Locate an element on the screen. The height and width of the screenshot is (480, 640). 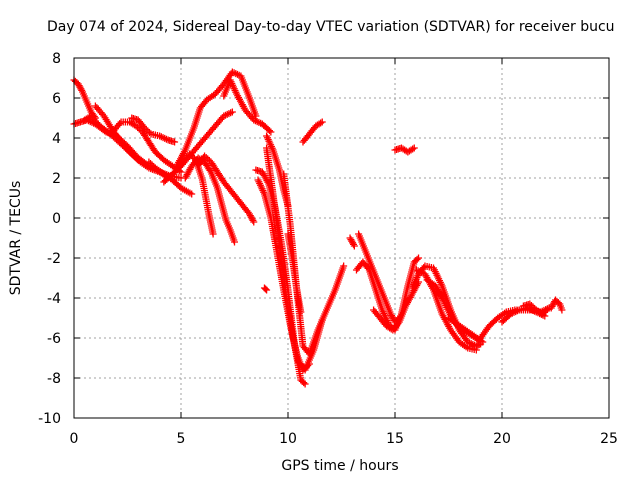
y-tick-label: 2 is located at coordinates (56, 179).